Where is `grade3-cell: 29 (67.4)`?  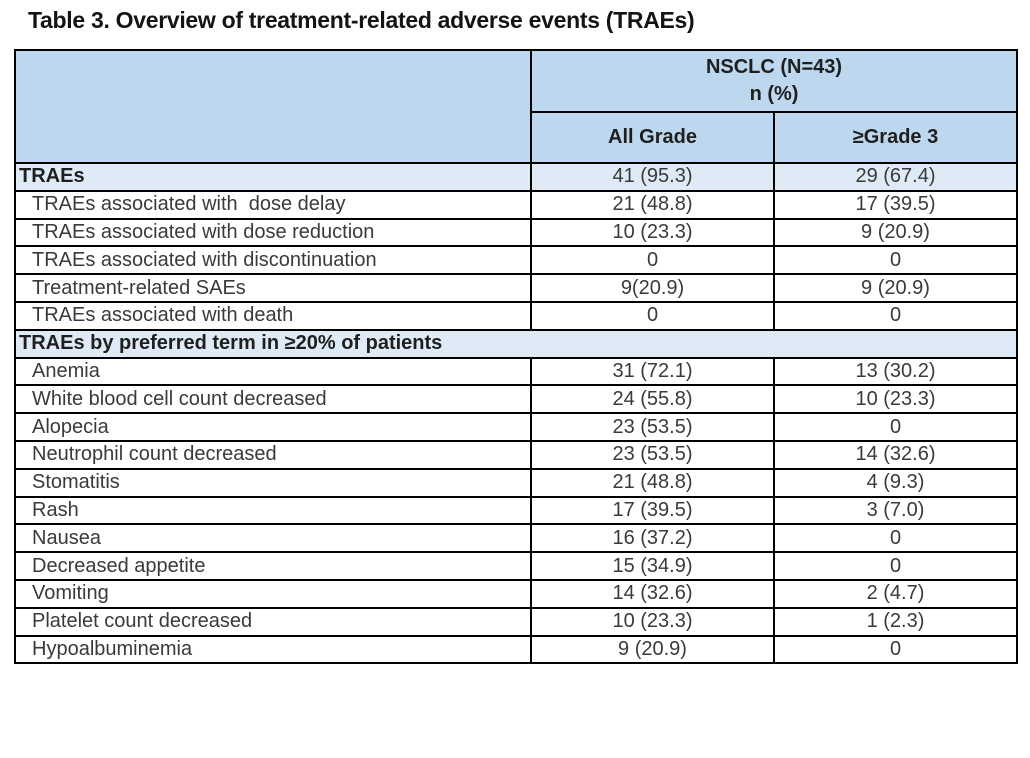 grade3-cell: 29 (67.4) is located at coordinates (895, 177).